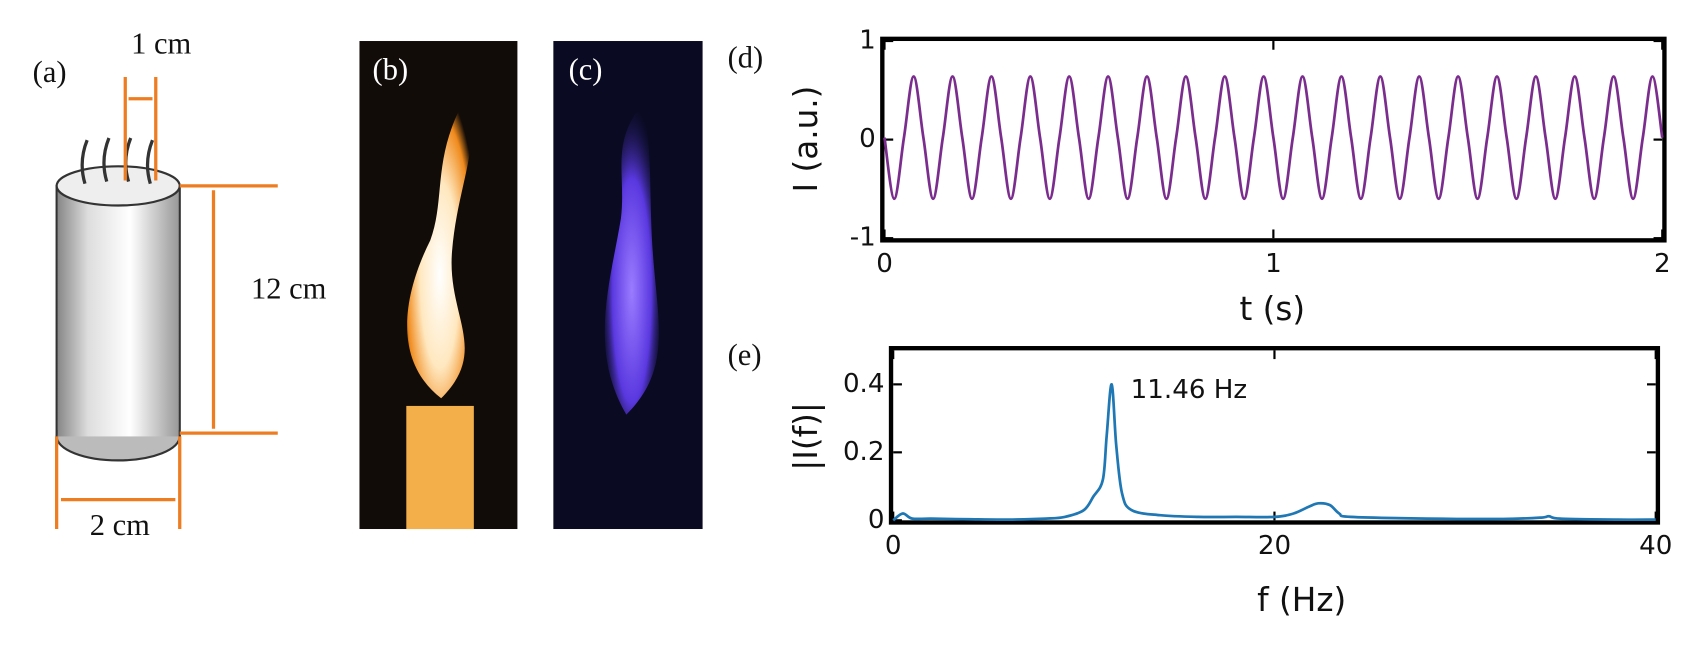 The width and height of the screenshot is (1708, 655). What do you see at coordinates (586, 70) in the screenshot?
I see `panel-label: (c)` at bounding box center [586, 70].